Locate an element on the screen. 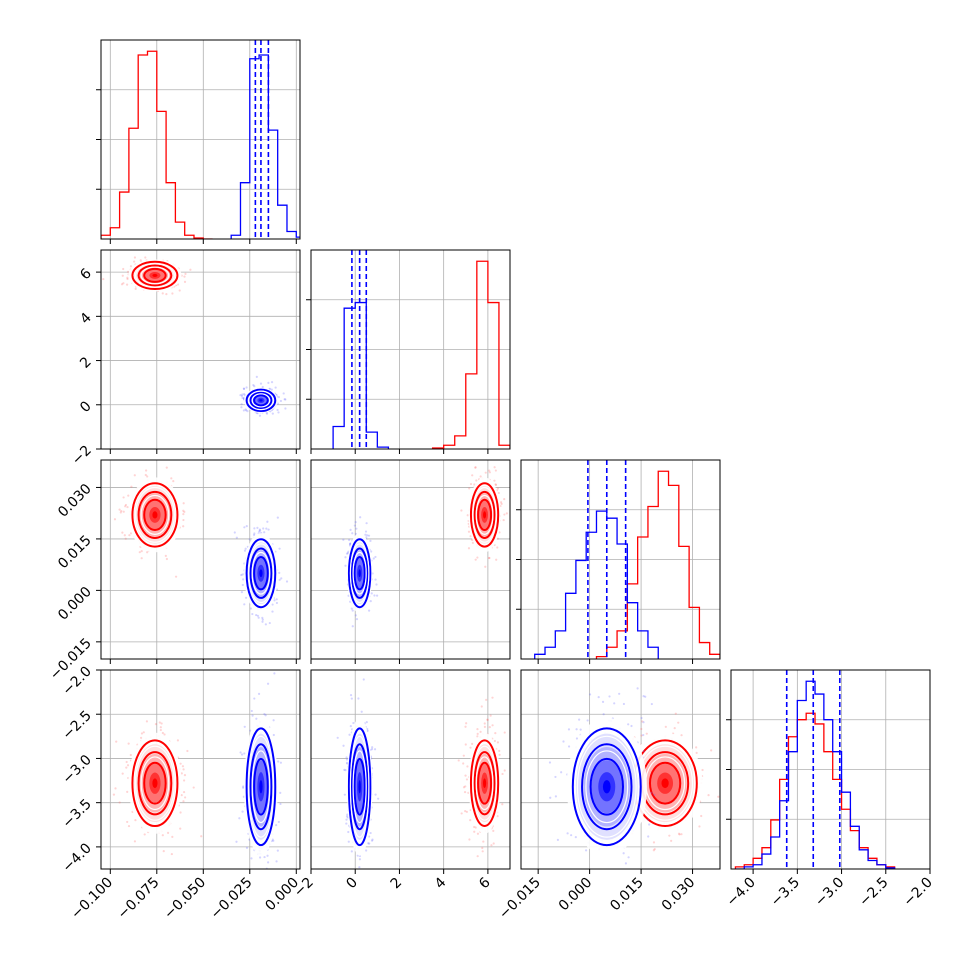  y-tick-label: 0.000 is located at coordinates (75, 604).